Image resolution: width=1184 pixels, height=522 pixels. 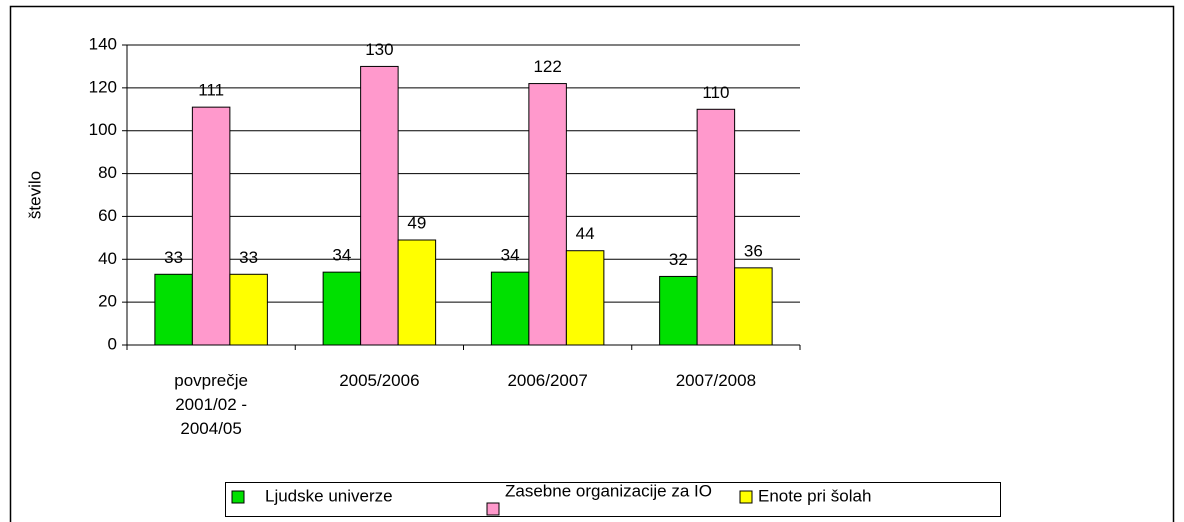 I want to click on y-tick-label: 0, so click(x=112, y=343).